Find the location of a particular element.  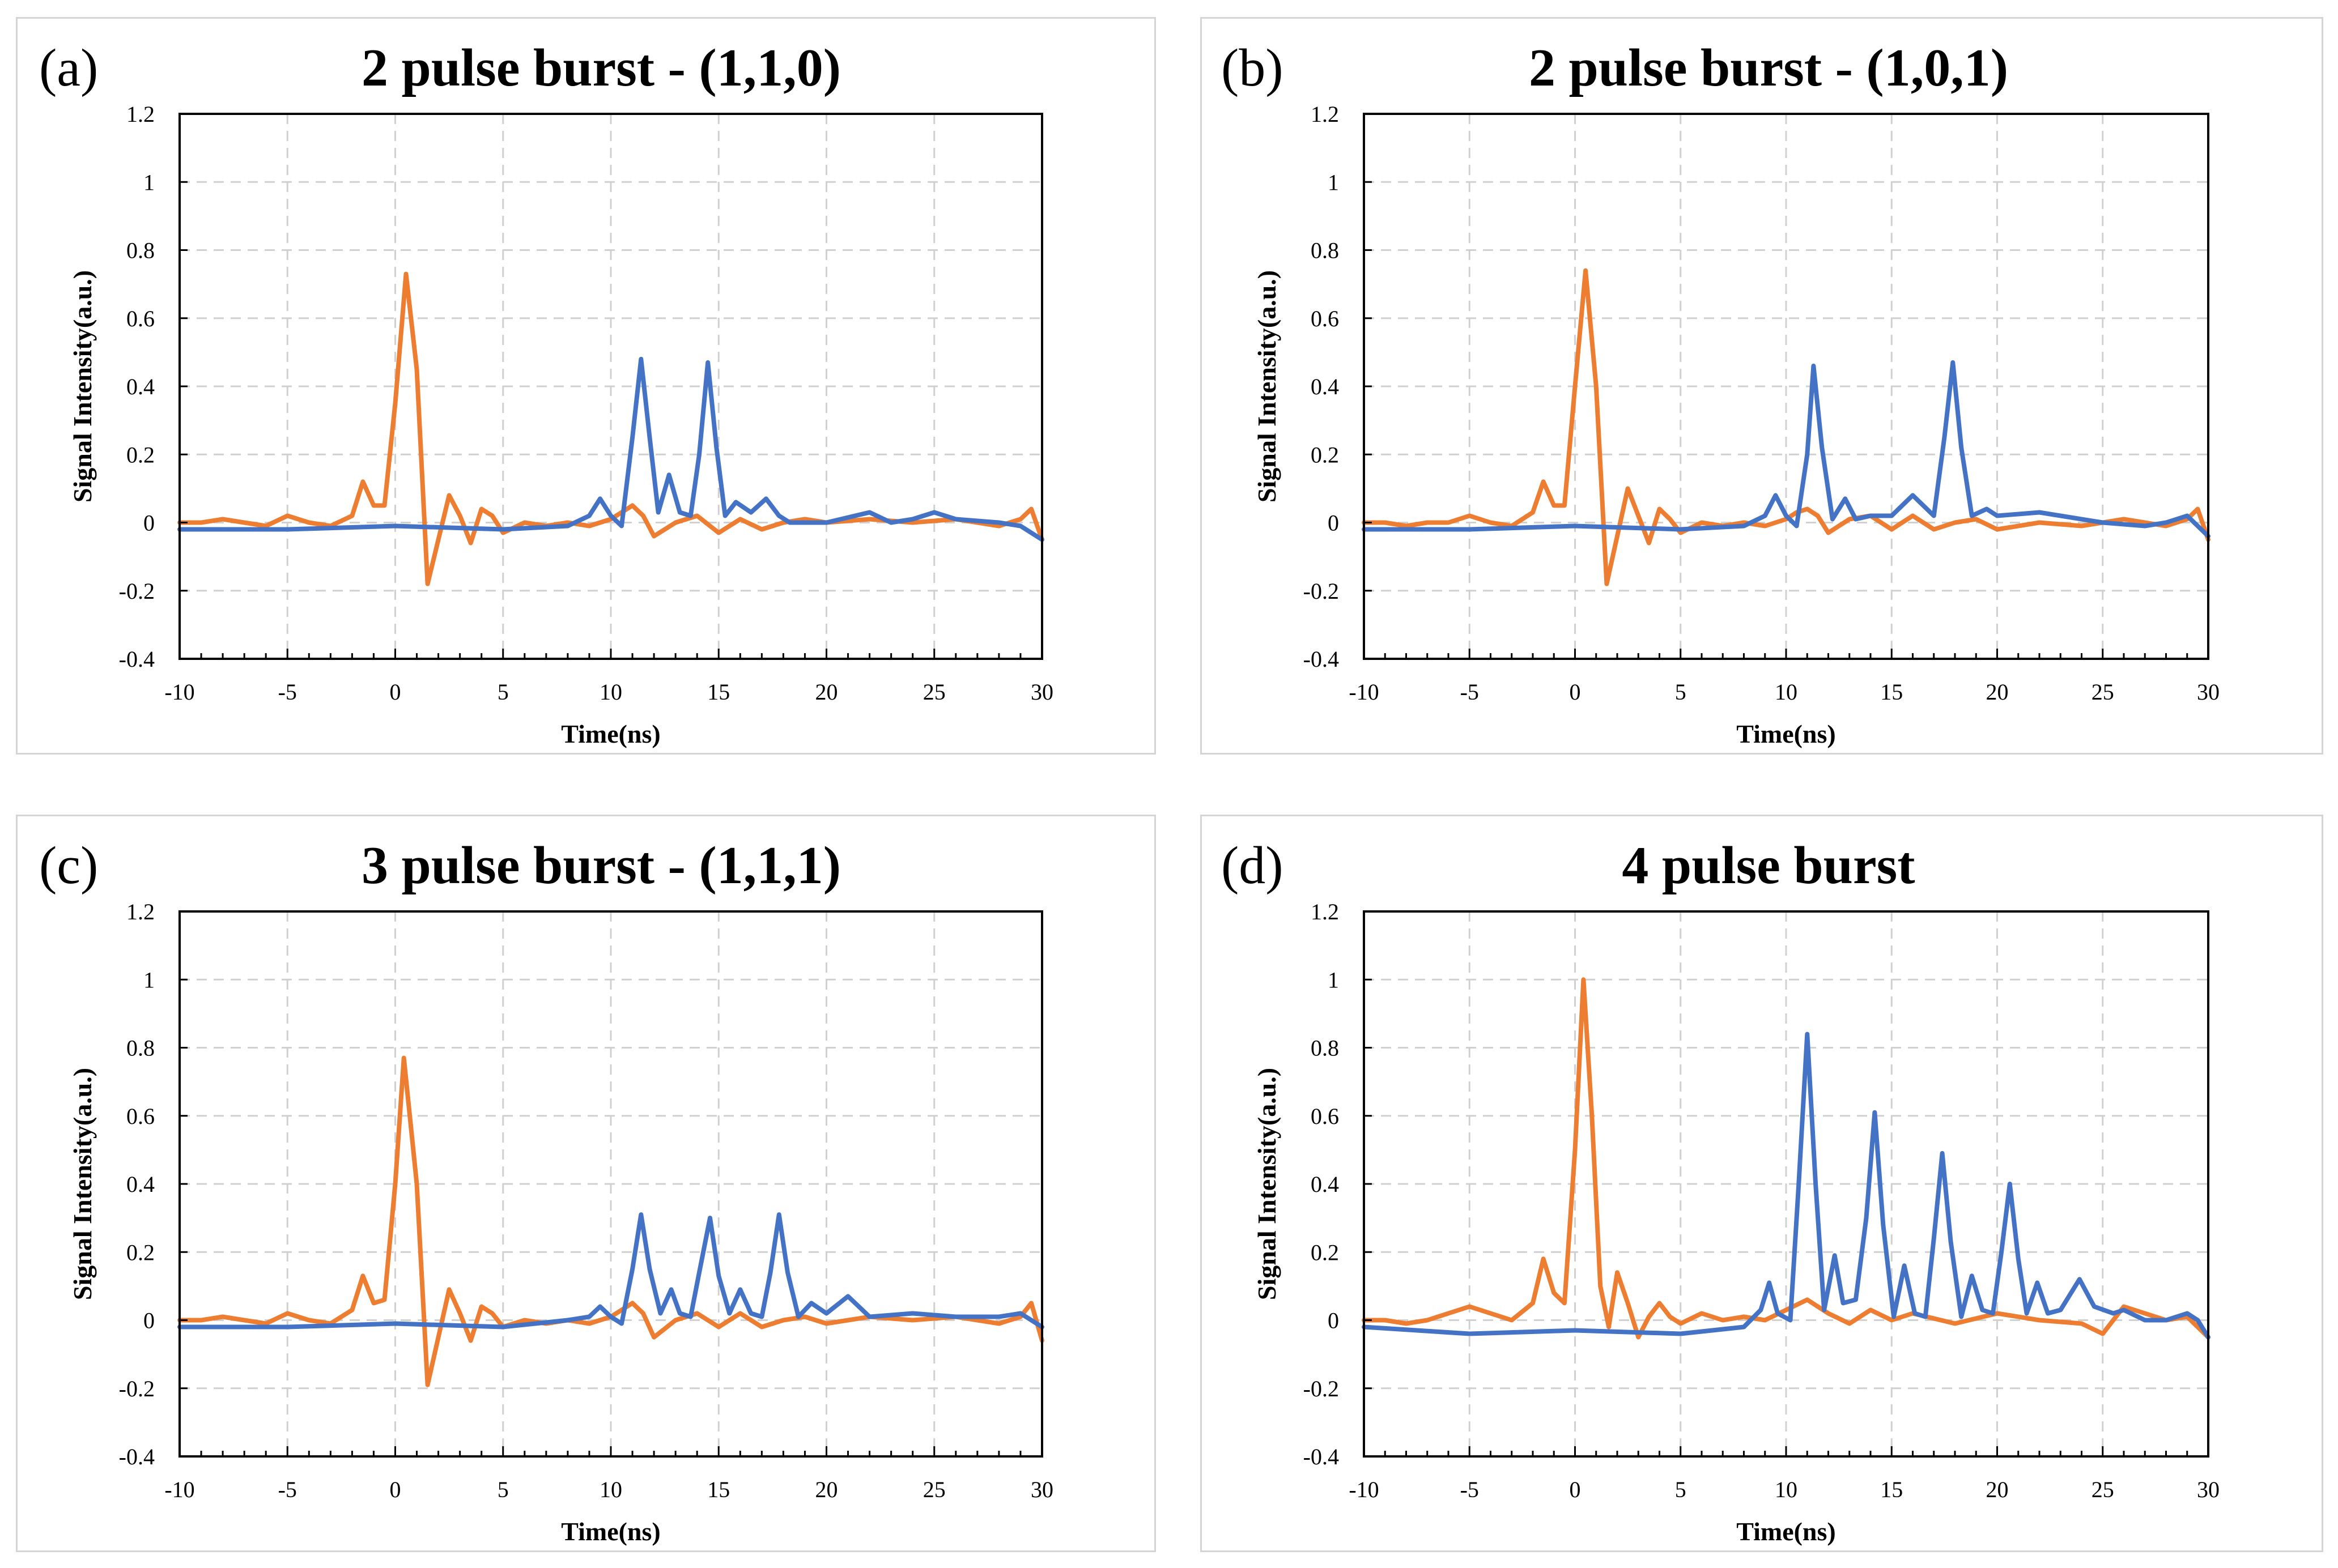

chart-title: 2 pulse burst - (1,1,0) is located at coordinates (601, 68).